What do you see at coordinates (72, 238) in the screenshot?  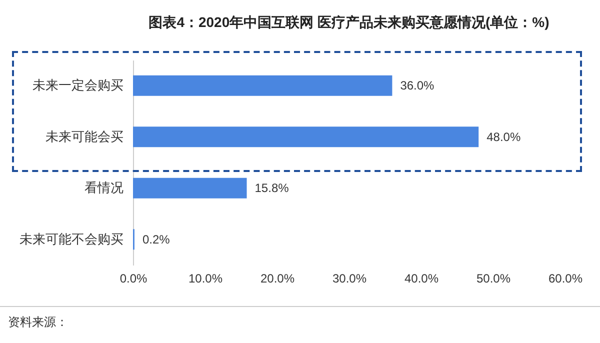 I see `y-tick-label: 未来可能不会购买` at bounding box center [72, 238].